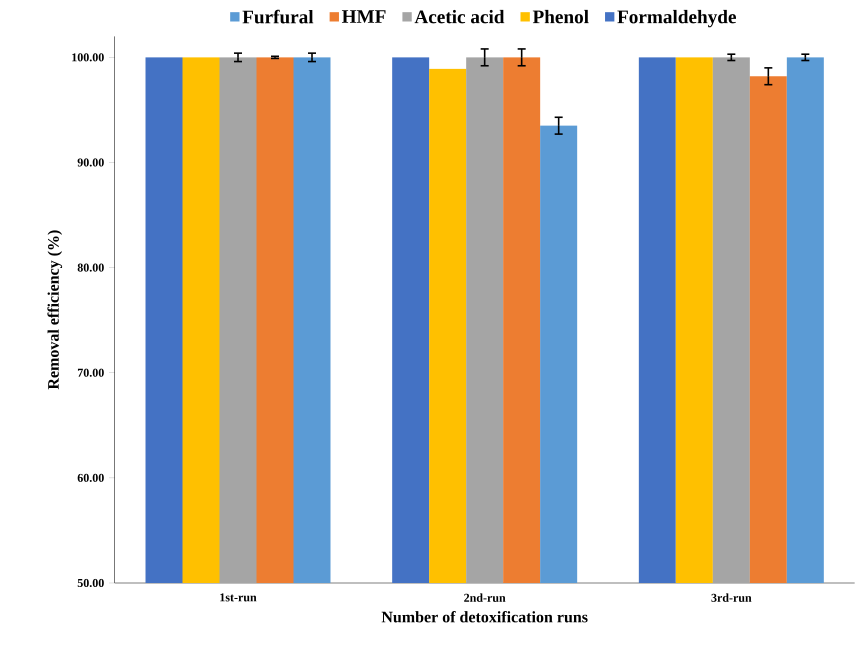  Describe the element at coordinates (91, 372) in the screenshot. I see `y-tick-label: 70.00` at that location.